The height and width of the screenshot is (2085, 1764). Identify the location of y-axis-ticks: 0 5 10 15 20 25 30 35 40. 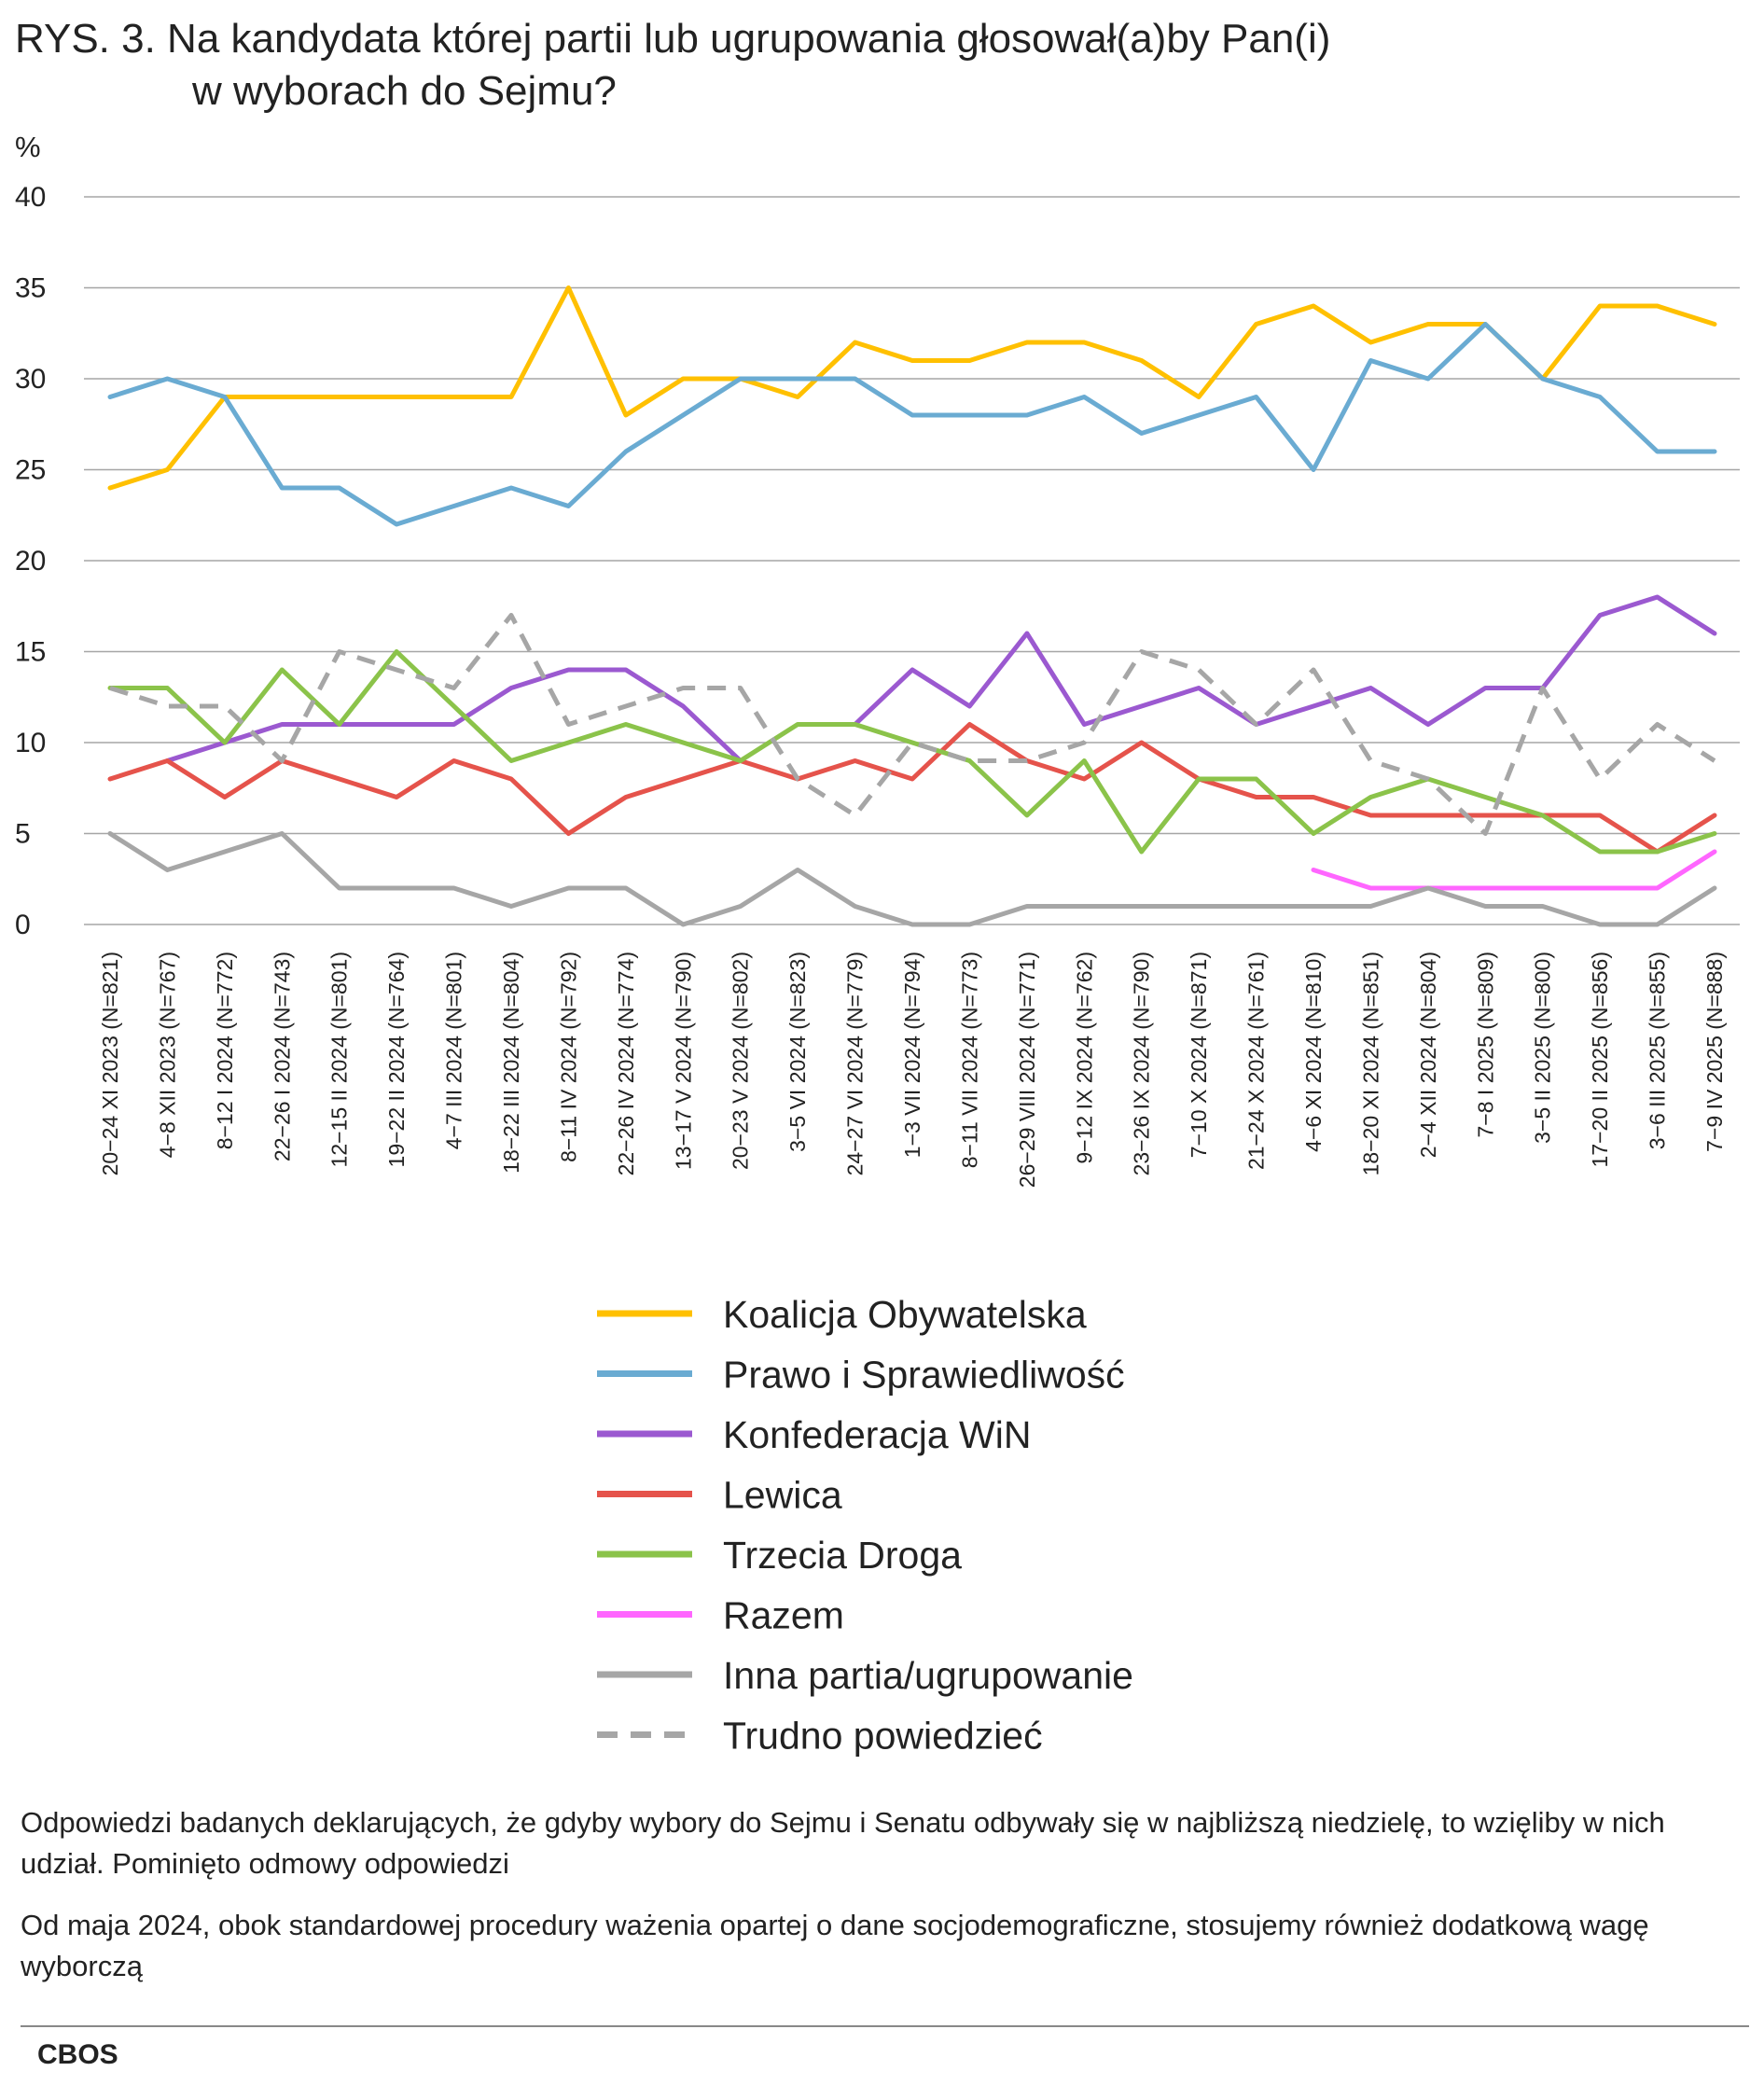
(31, 561).